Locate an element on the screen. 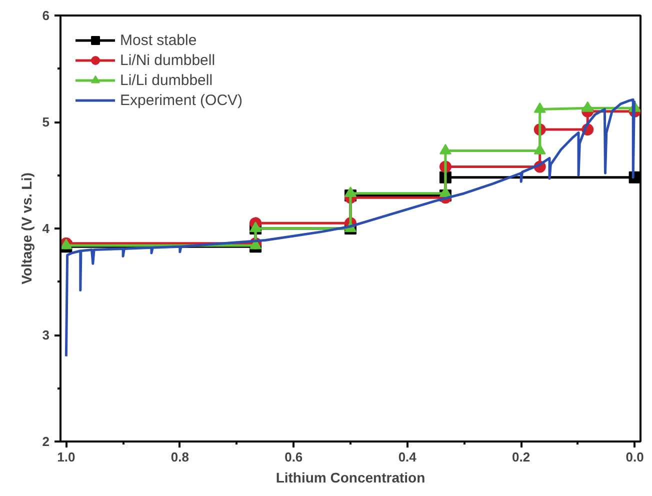  legend-label: Most stable is located at coordinates (158, 40).